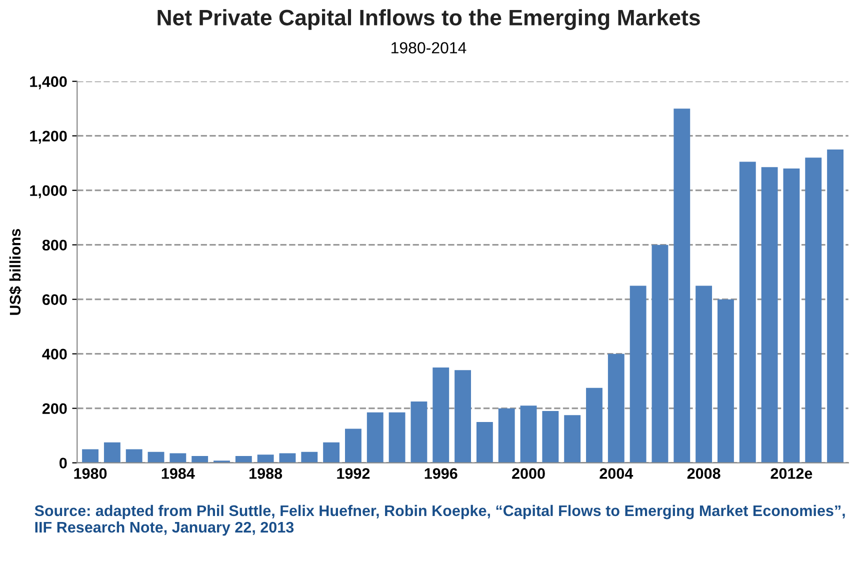 The width and height of the screenshot is (857, 561). I want to click on chart-subtitle: 1980-2014, so click(429, 48).